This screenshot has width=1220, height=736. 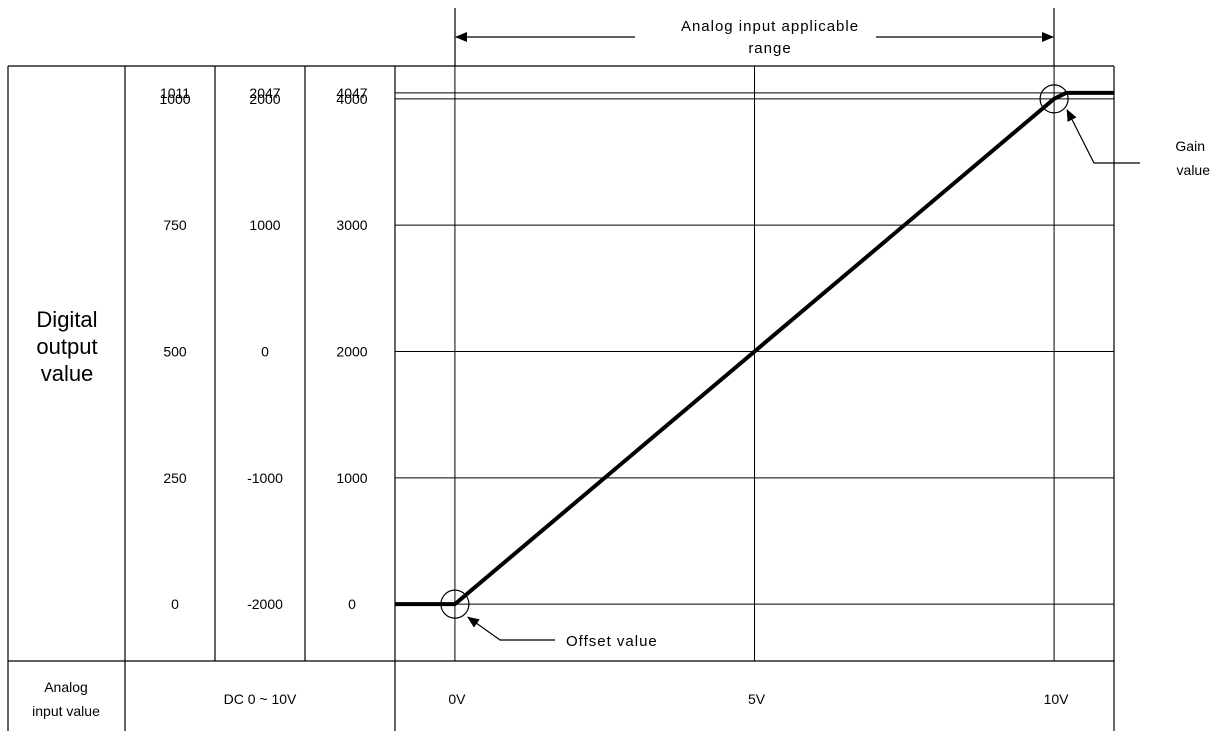 What do you see at coordinates (754, 37) in the screenshot?
I see `range-markers` at bounding box center [754, 37].